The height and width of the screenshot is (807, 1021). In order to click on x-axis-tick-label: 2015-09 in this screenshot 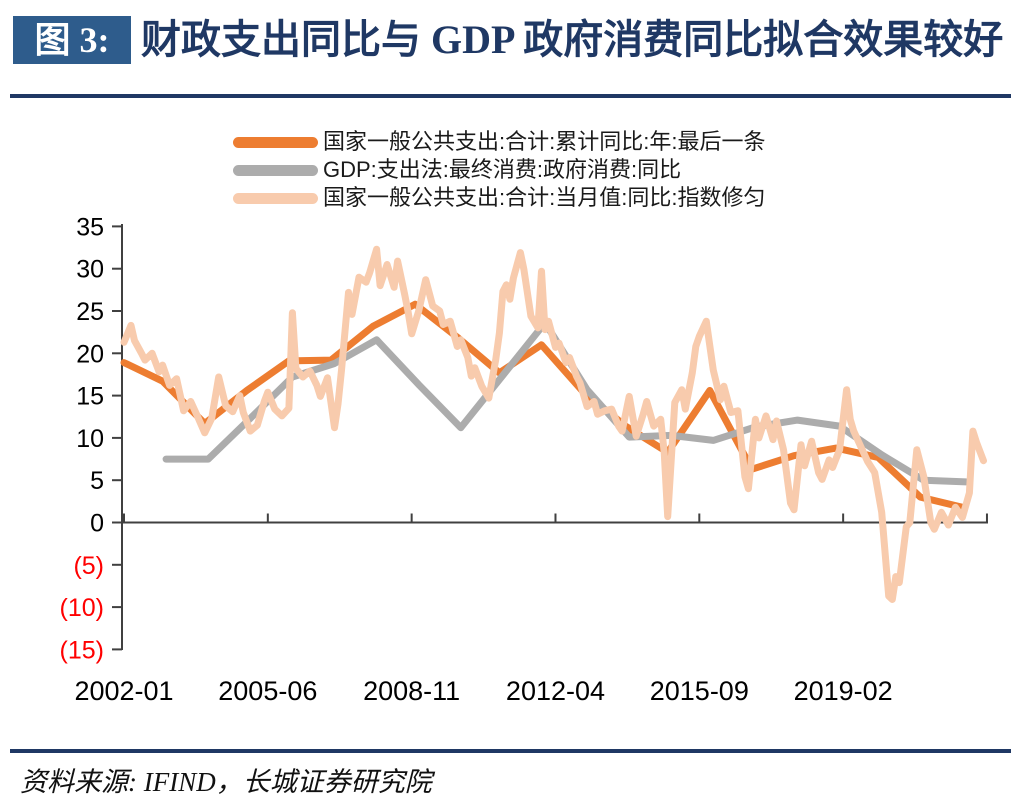, I will do `click(699, 691)`.